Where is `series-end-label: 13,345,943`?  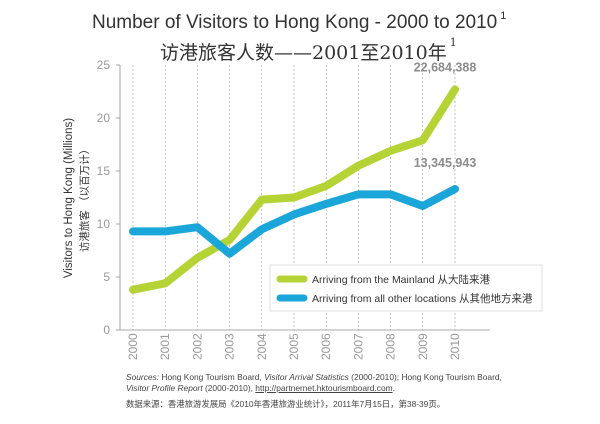 series-end-label: 13,345,943 is located at coordinates (445, 163).